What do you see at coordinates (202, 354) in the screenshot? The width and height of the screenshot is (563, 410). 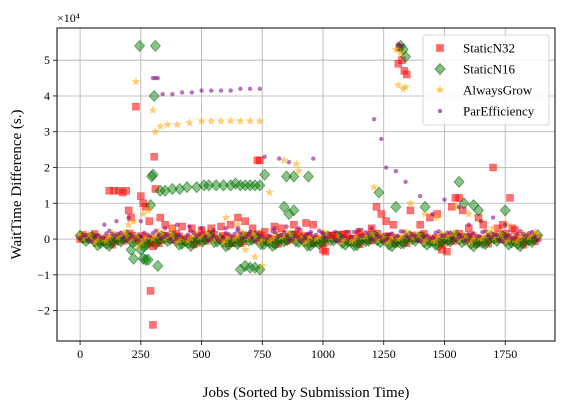 I see `x-tick-label: 500` at bounding box center [202, 354].